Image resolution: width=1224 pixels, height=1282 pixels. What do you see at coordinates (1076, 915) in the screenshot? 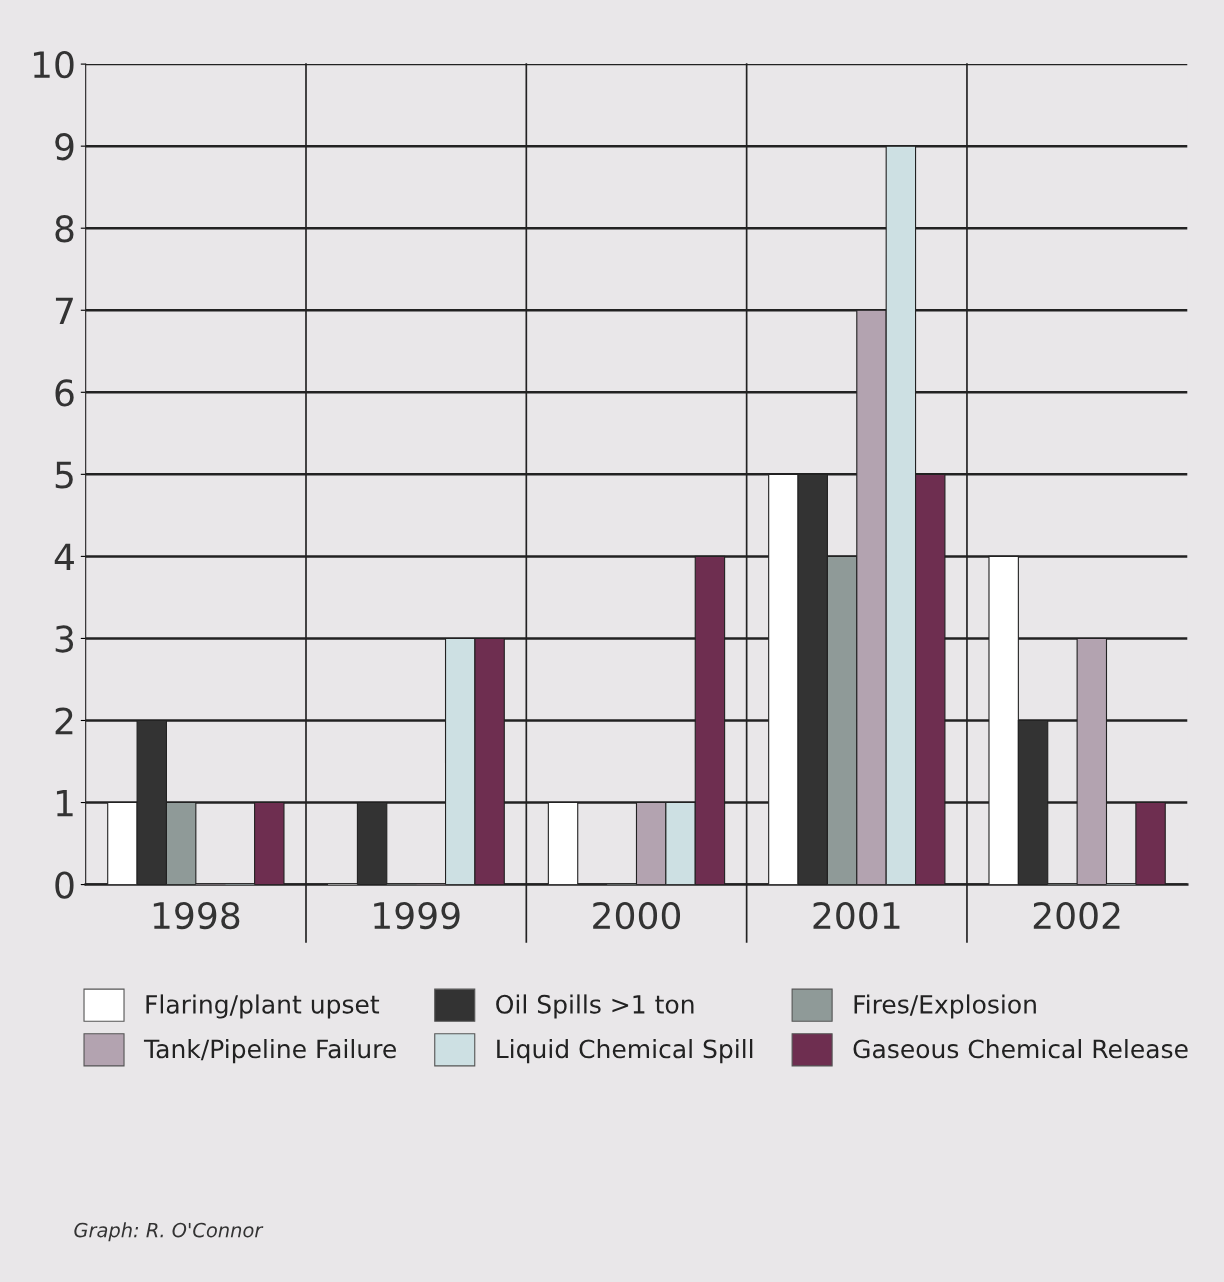
I see `x-tick-label: 2002` at bounding box center [1076, 915].